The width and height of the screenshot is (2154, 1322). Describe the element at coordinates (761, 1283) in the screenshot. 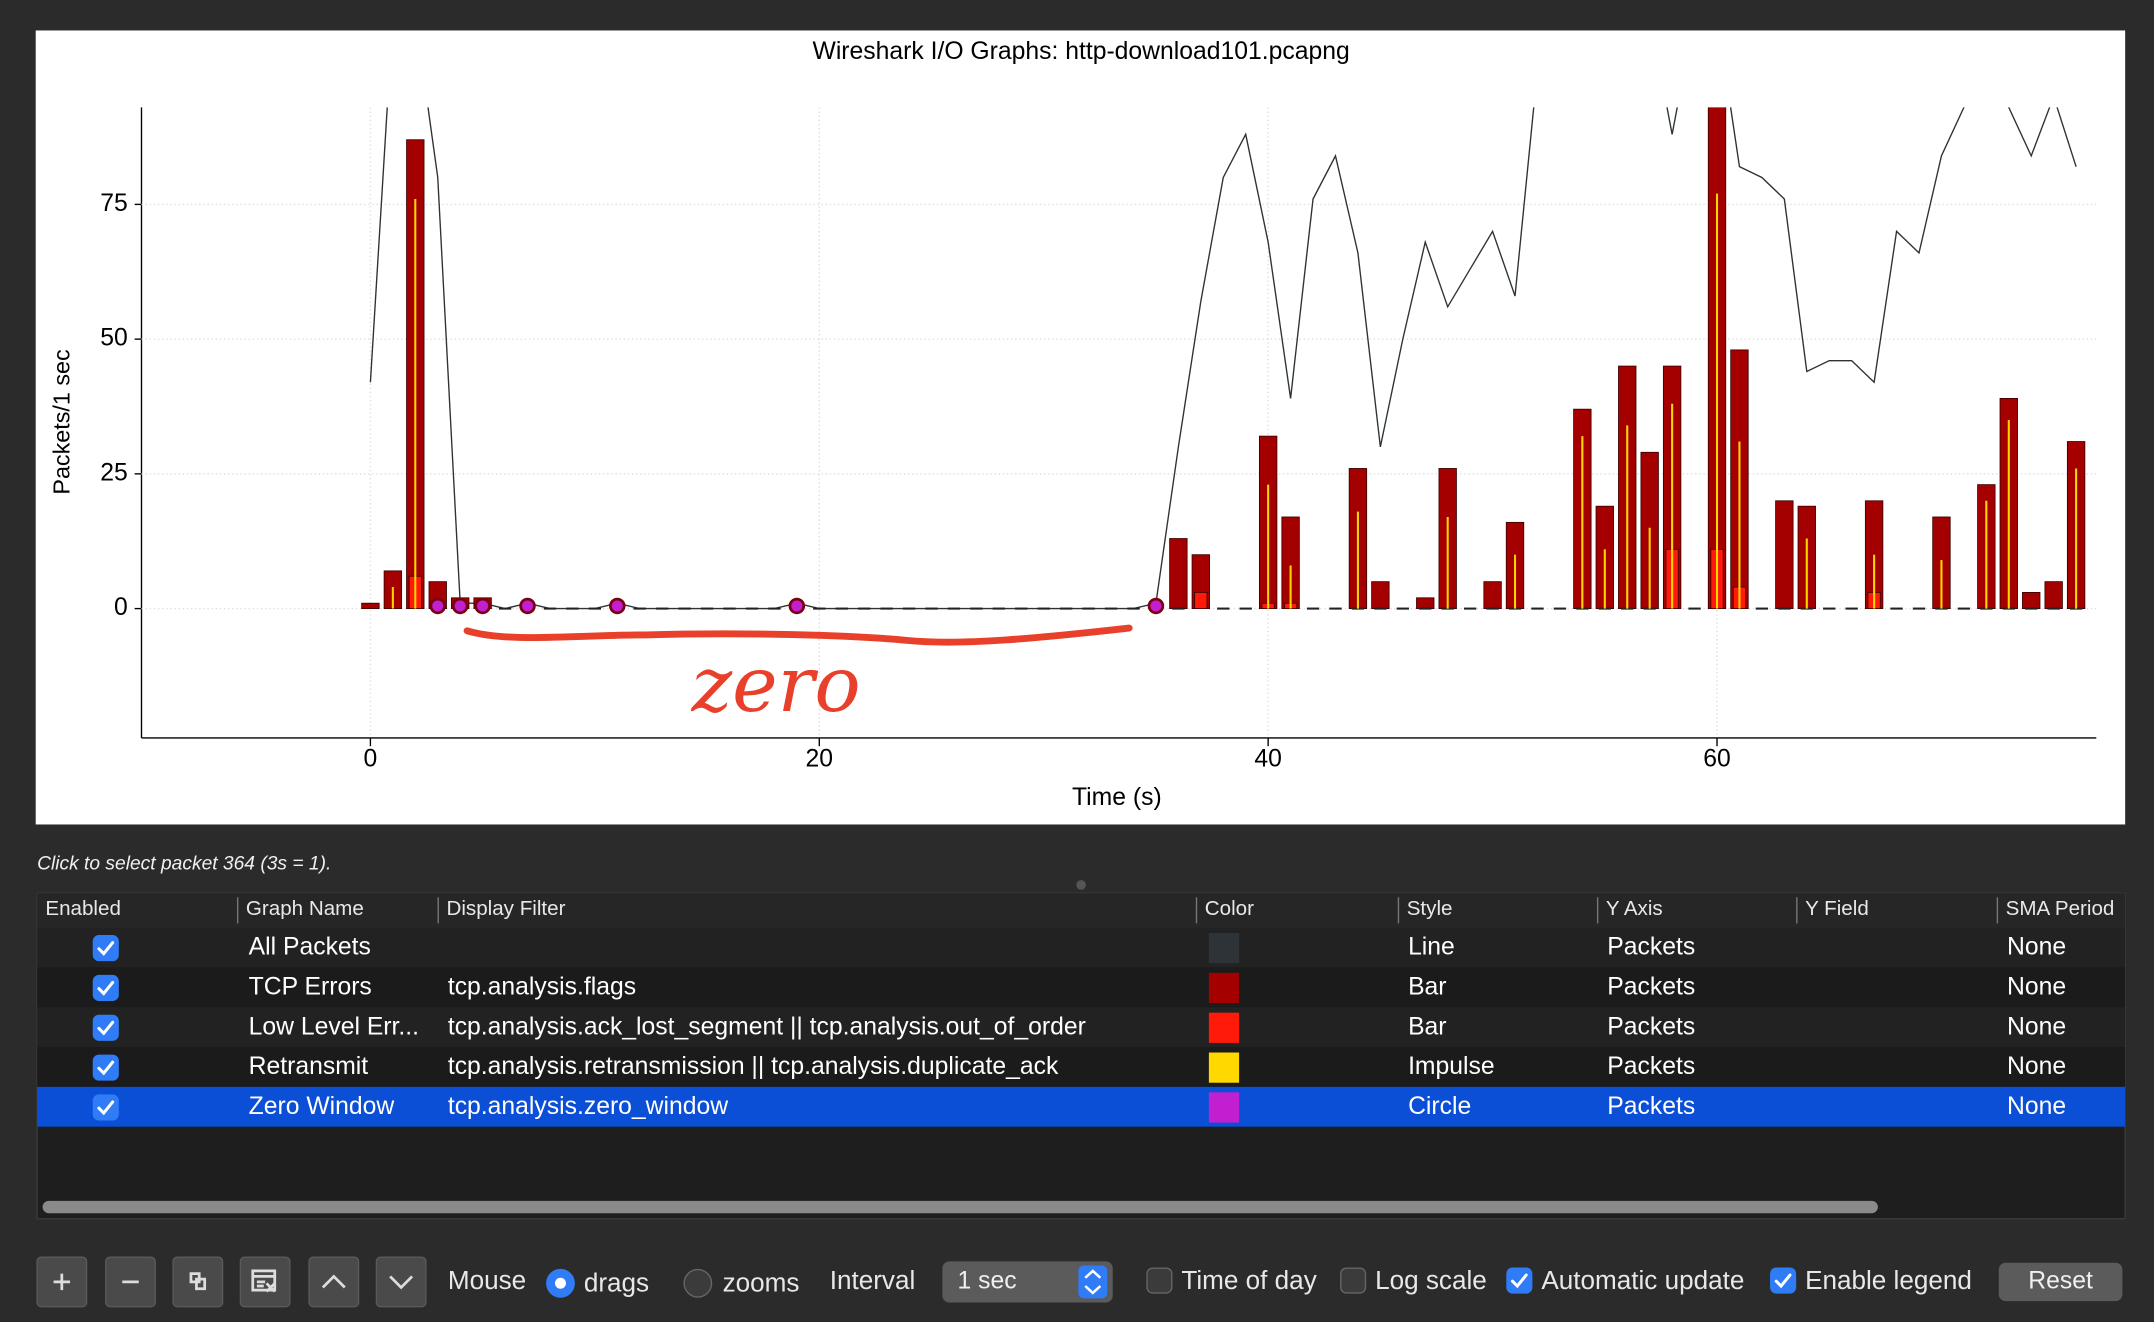

I see `mouse-option: zooms` at that location.